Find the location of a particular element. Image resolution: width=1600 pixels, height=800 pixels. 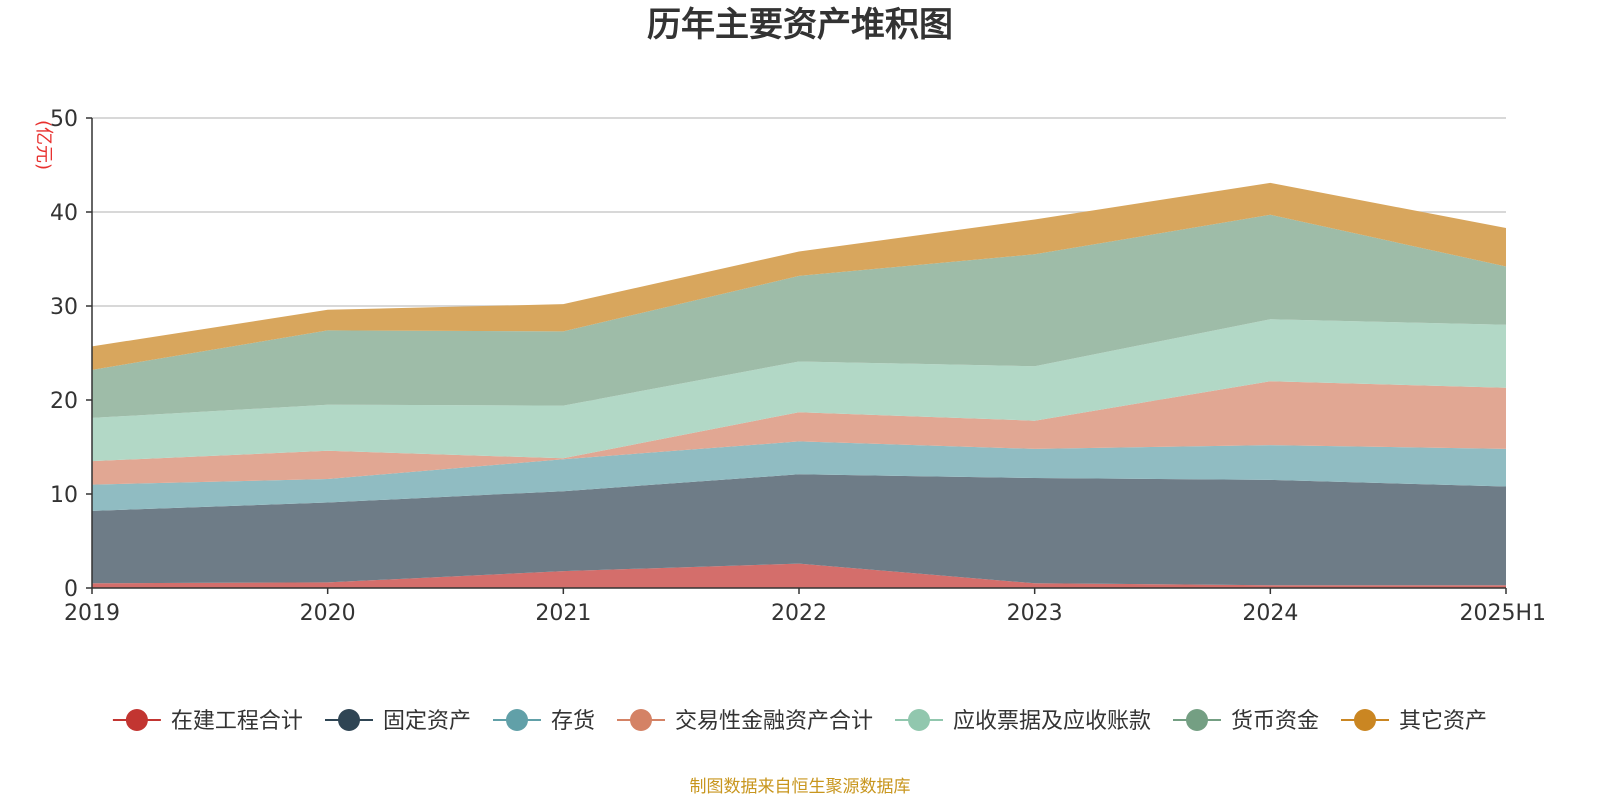

legend-item-0: 在建工程合计 is located at coordinates (207, 721).